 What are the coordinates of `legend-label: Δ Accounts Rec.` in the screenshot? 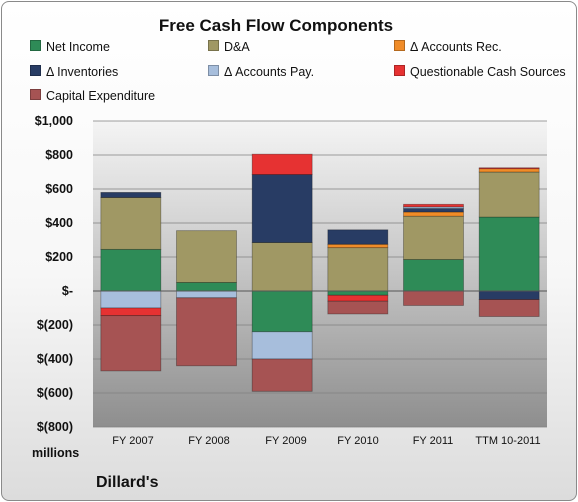 It's located at (456, 47).